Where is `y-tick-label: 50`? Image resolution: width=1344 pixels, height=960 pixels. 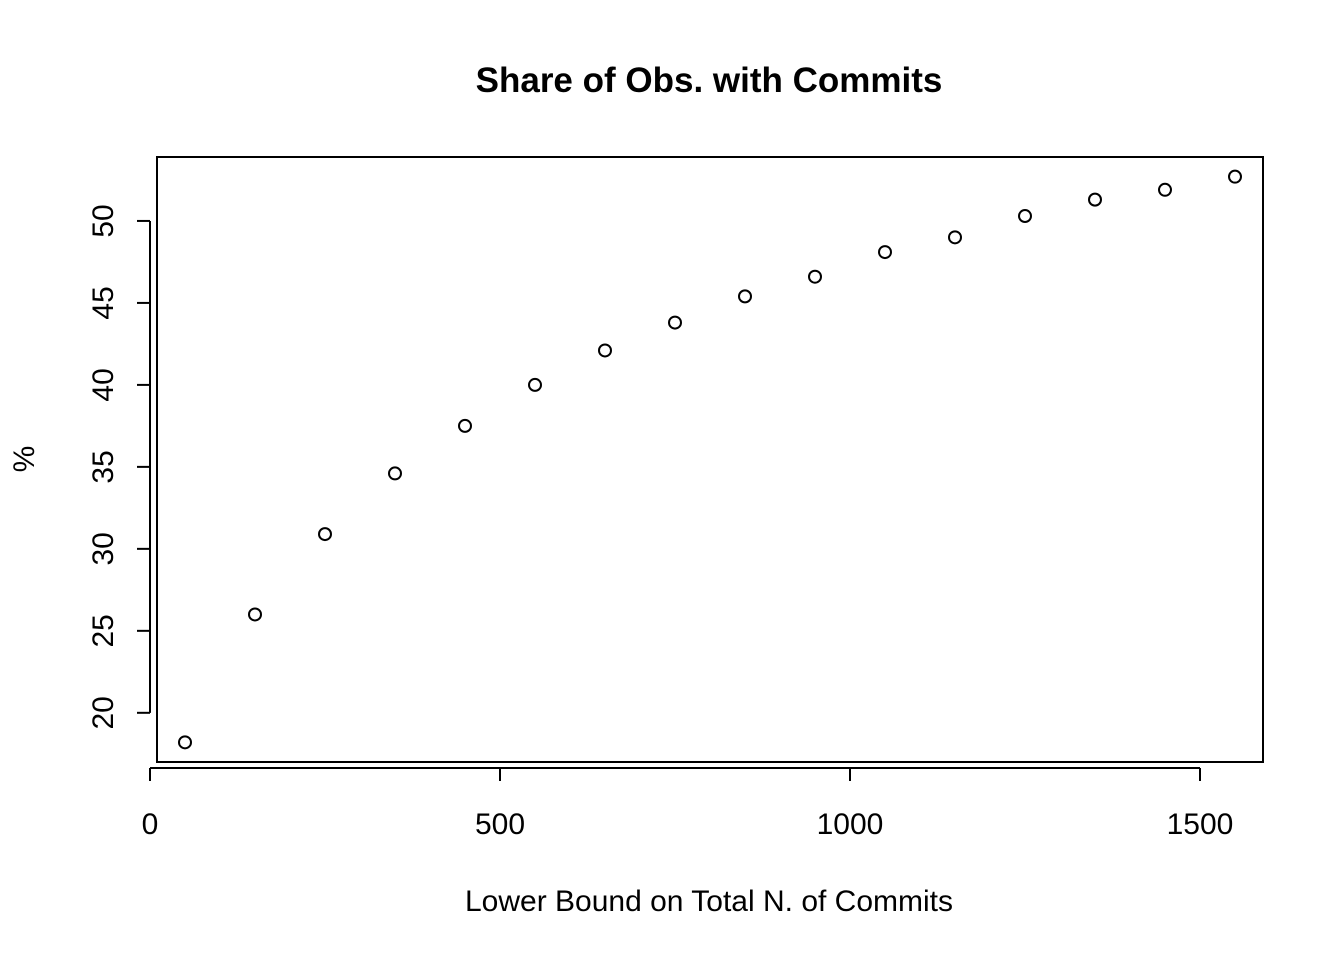 y-tick-label: 50 is located at coordinates (103, 220).